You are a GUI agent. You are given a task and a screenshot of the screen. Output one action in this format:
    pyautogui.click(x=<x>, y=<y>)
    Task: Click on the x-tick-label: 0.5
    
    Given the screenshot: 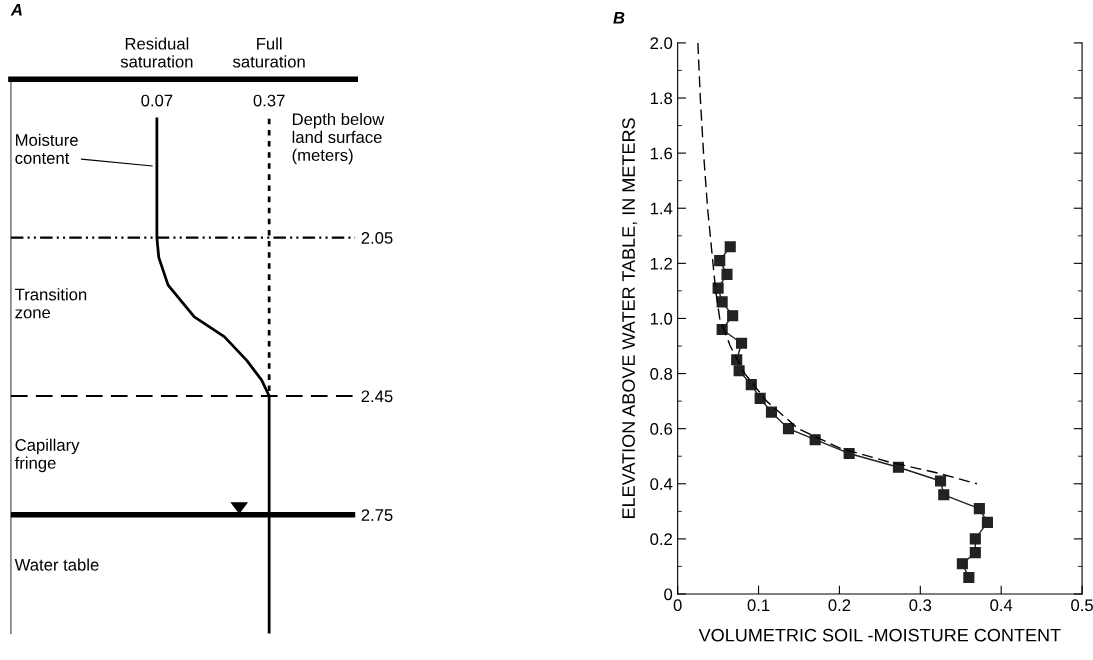 What is the action you would take?
    pyautogui.click(x=1082, y=605)
    